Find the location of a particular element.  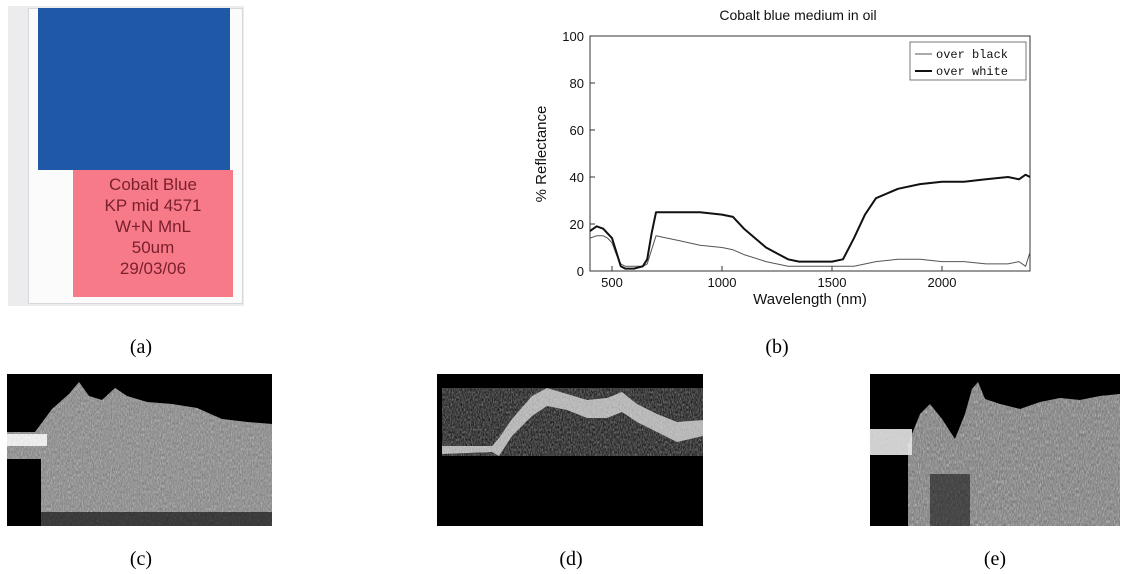

legend-box is located at coordinates (968, 61).